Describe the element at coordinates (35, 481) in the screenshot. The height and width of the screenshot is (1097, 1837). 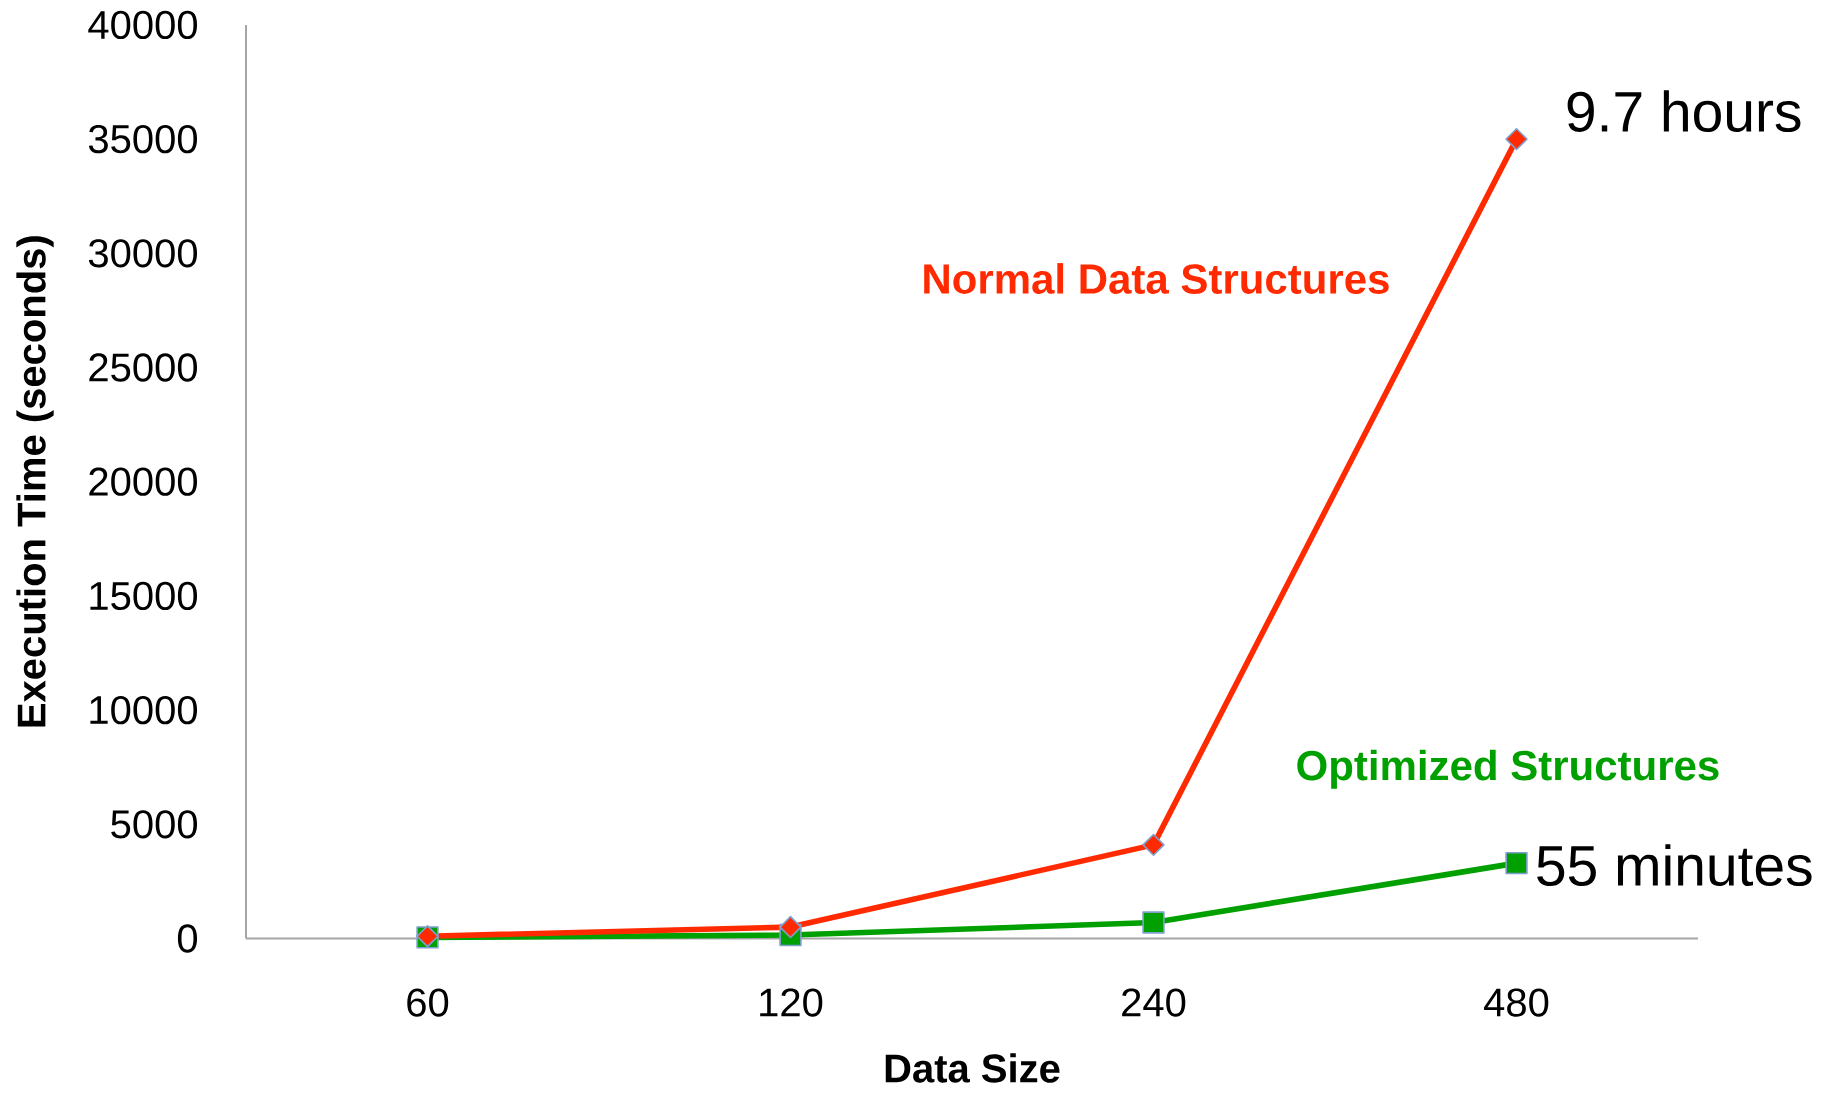
I see `y-axis-title: Execution Time (seconds)` at that location.